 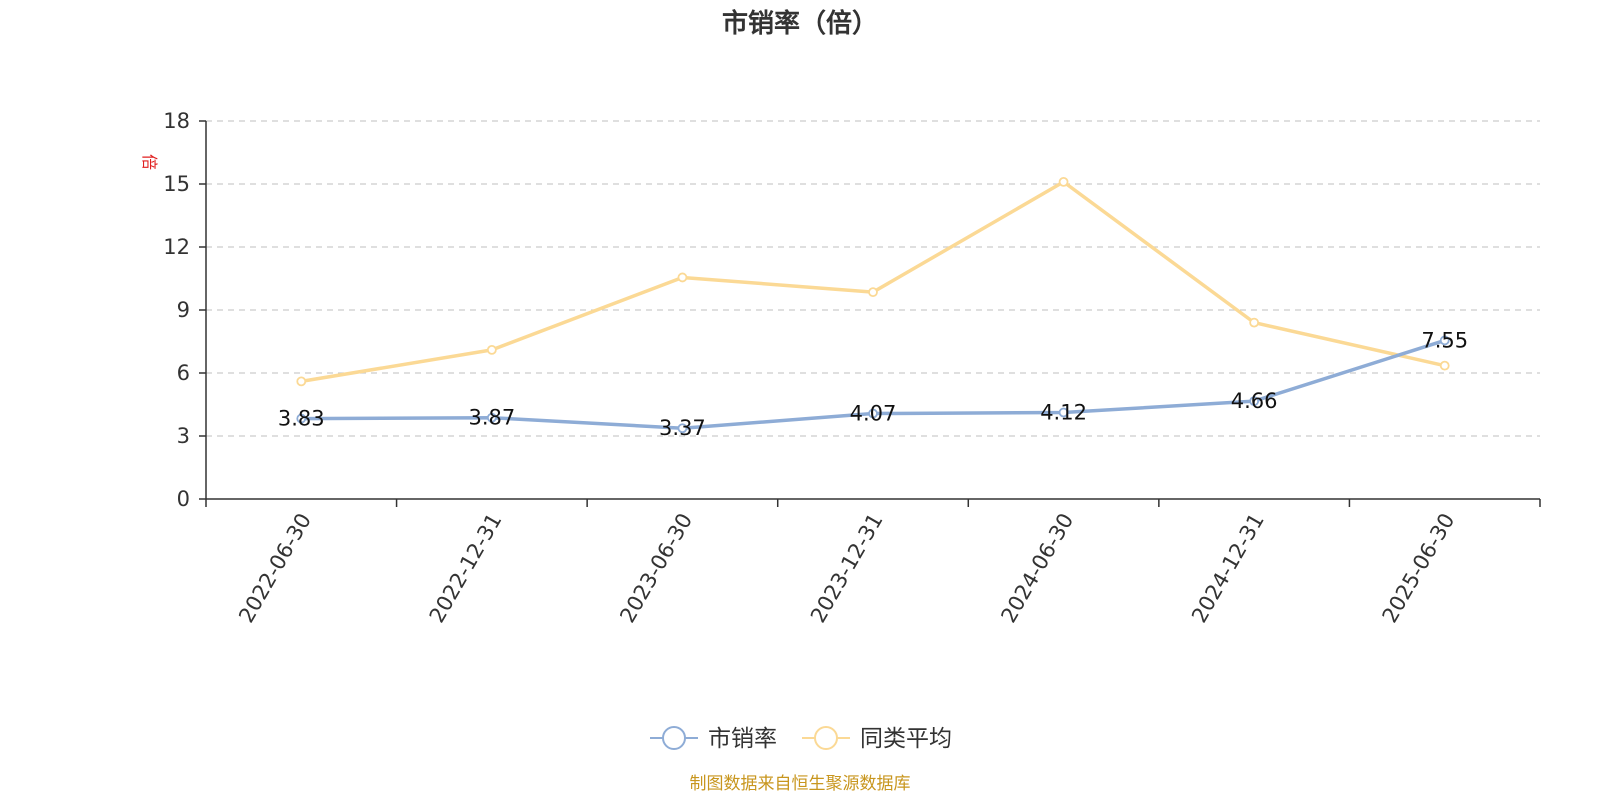 What do you see at coordinates (1228, 568) in the screenshot?
I see `x-tick-label: 2024-12-31` at bounding box center [1228, 568].